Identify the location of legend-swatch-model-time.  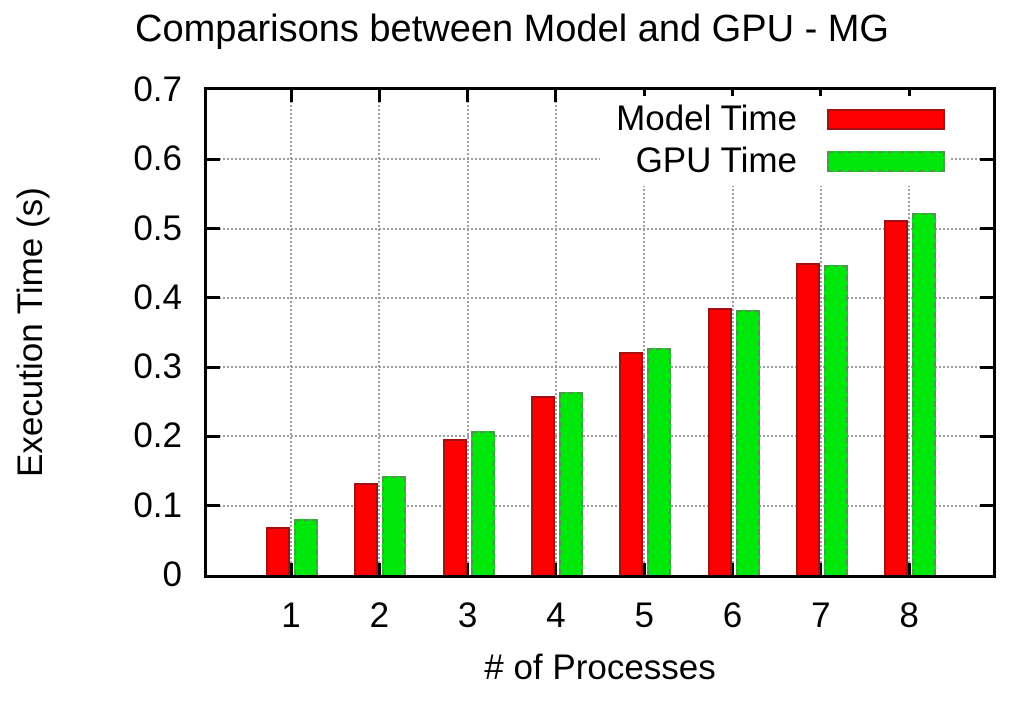
(886, 119).